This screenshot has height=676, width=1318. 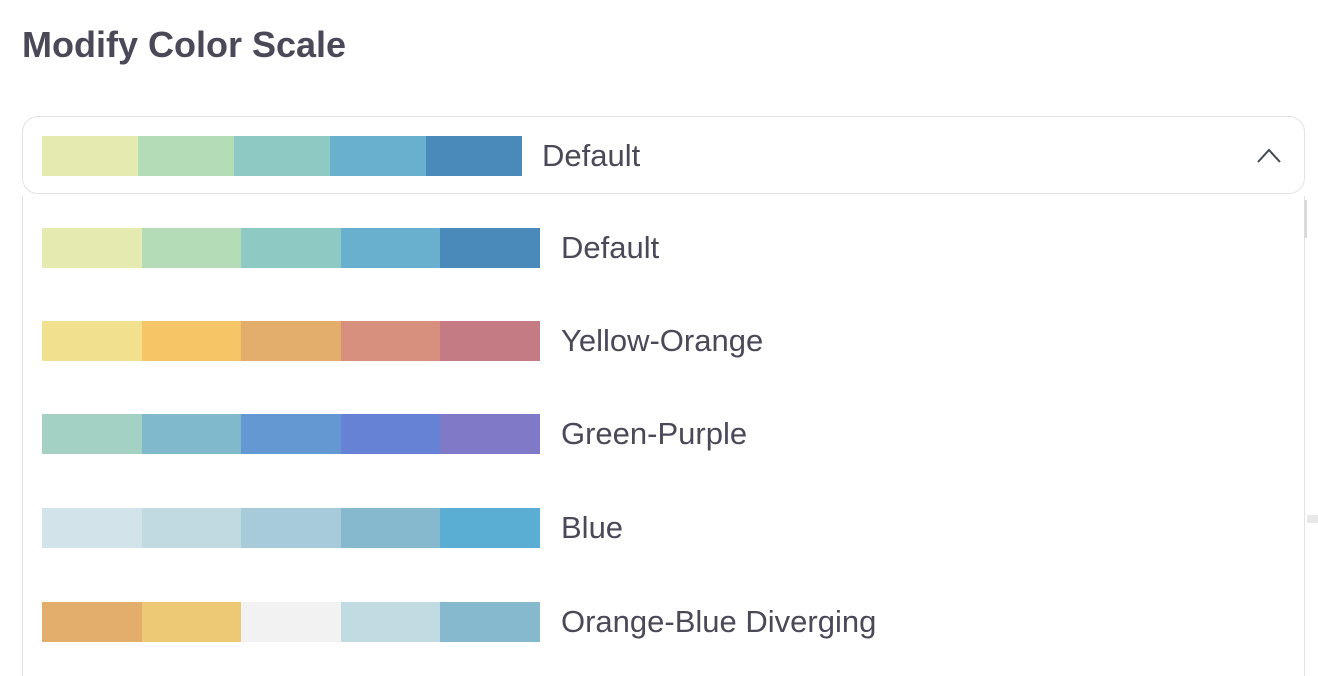 What do you see at coordinates (592, 527) in the screenshot?
I see `option-label: Blue` at bounding box center [592, 527].